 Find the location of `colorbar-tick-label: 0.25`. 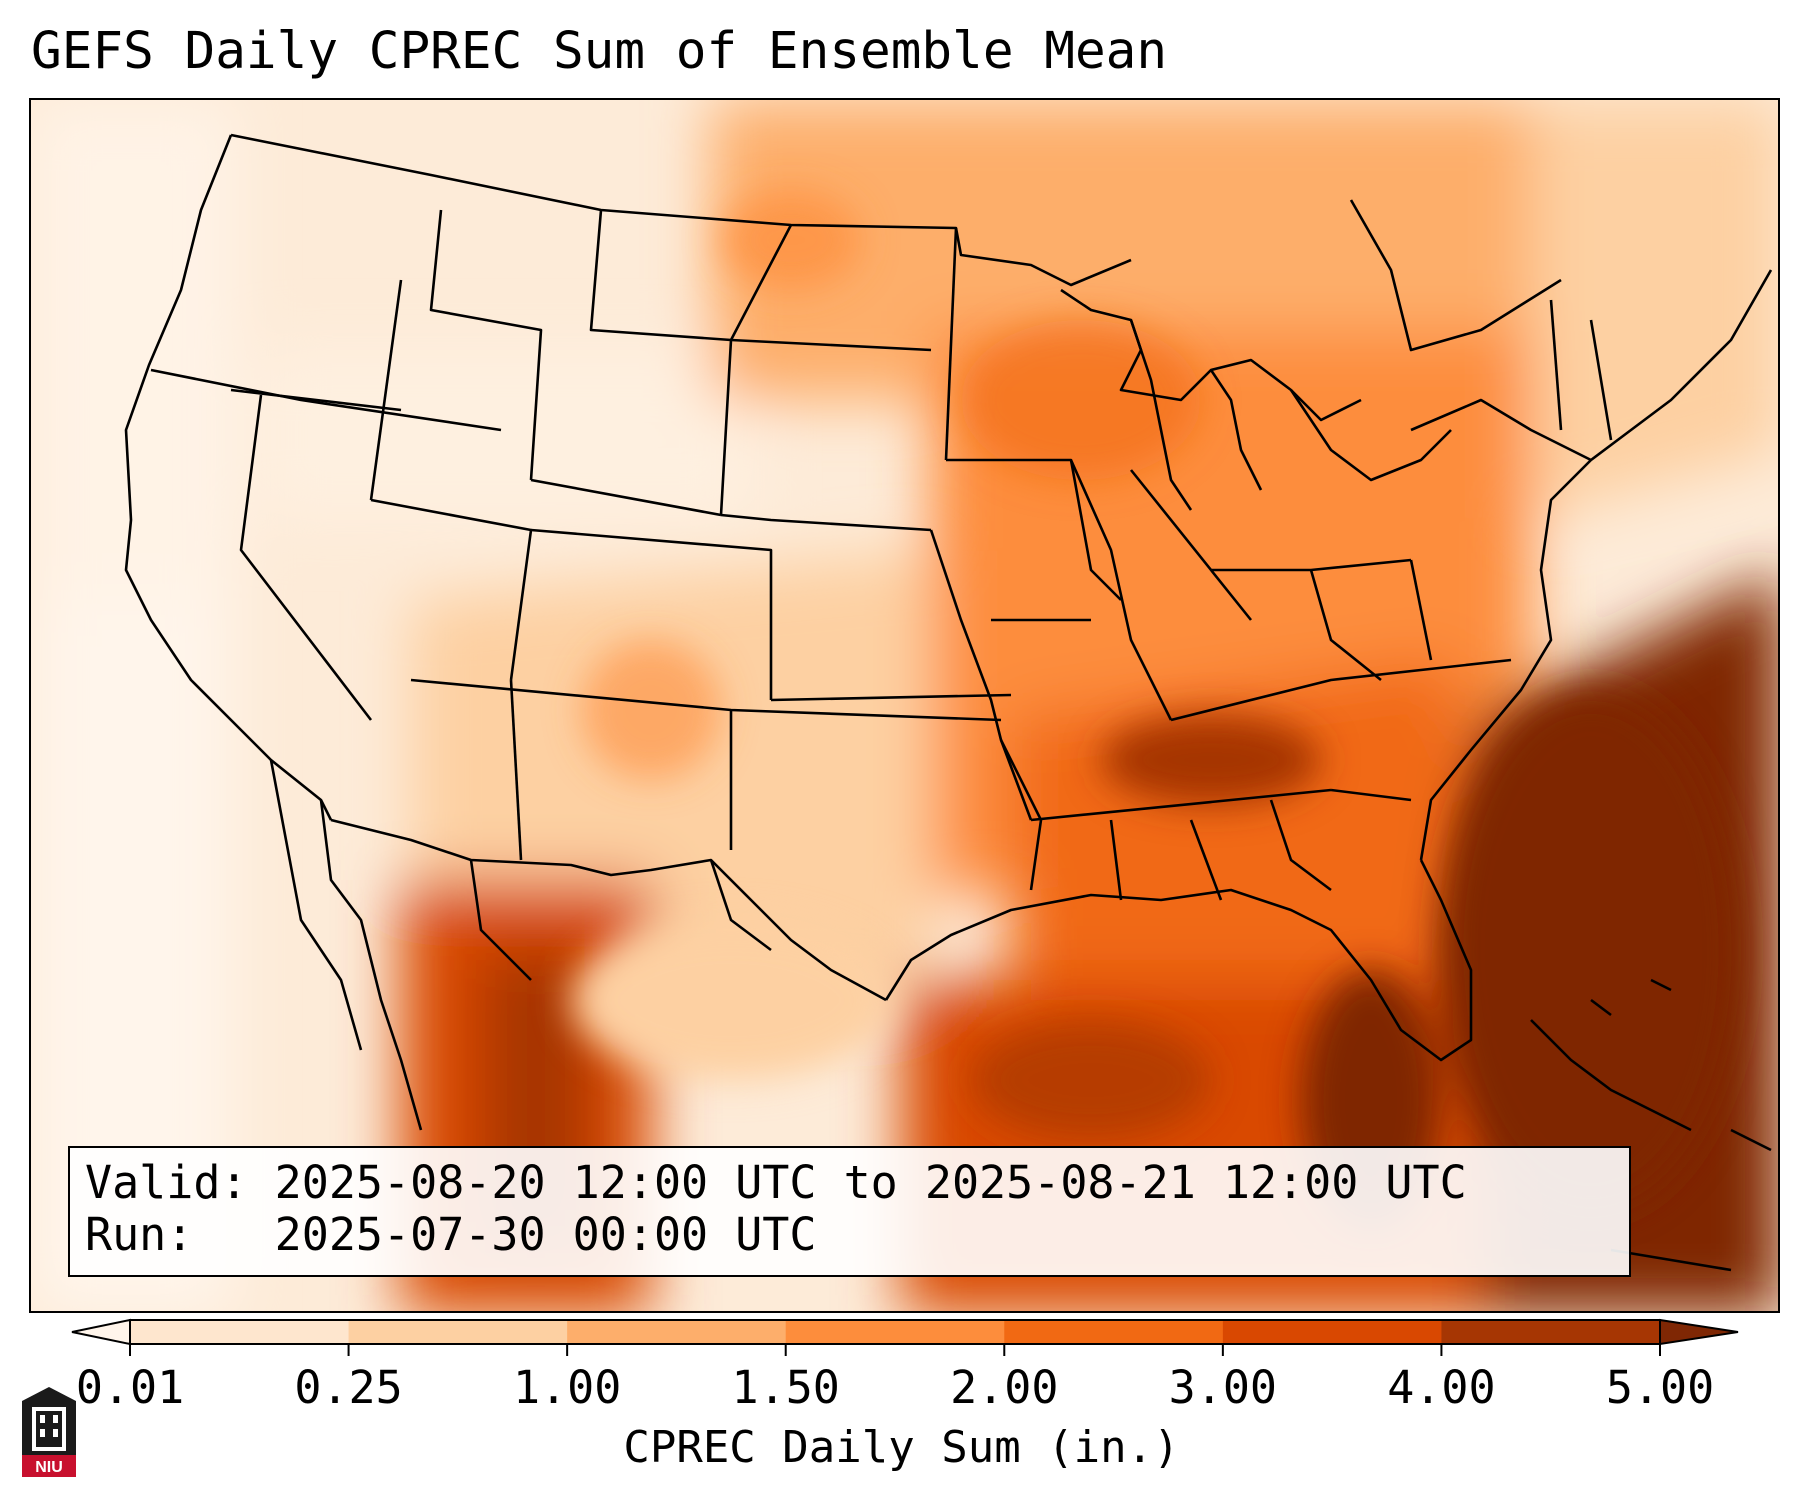

colorbar-tick-label: 0.25 is located at coordinates (348, 1387).